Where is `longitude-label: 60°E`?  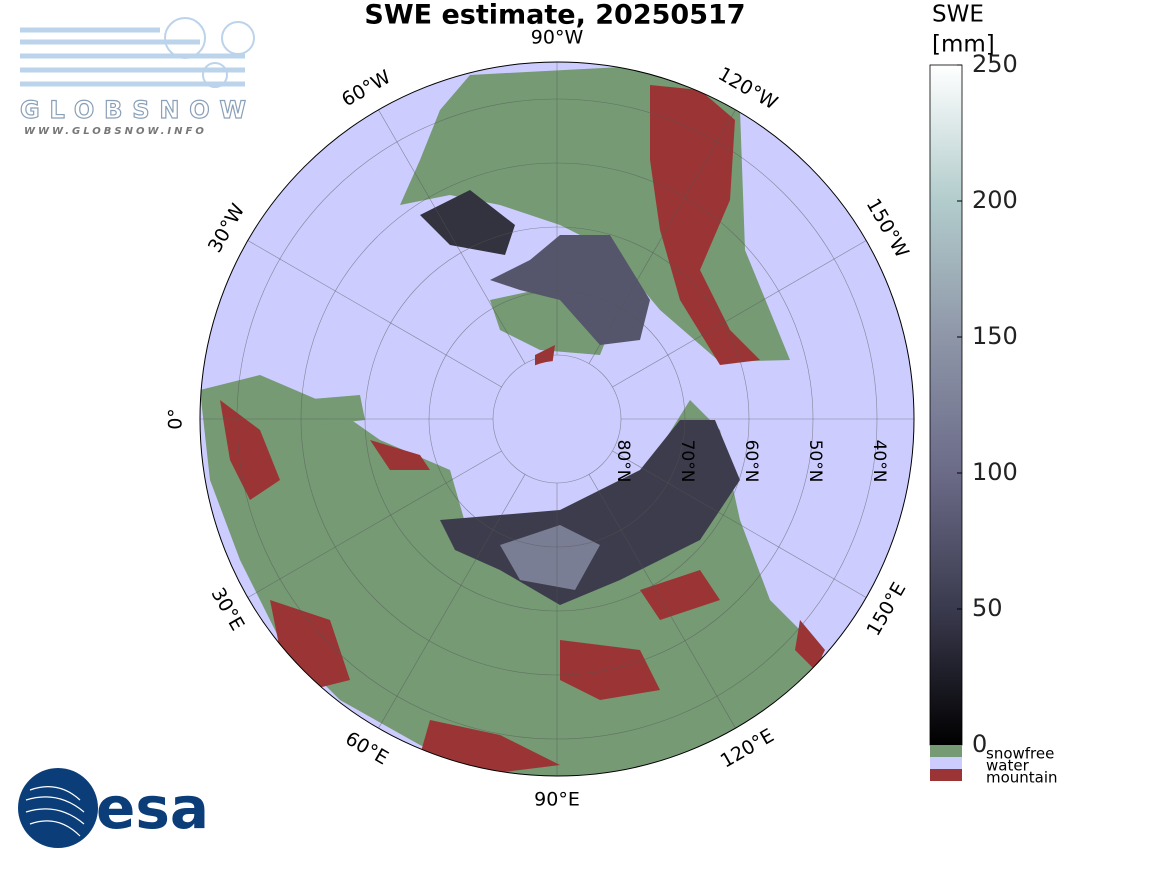
longitude-label: 60°E is located at coordinates (366, 749).